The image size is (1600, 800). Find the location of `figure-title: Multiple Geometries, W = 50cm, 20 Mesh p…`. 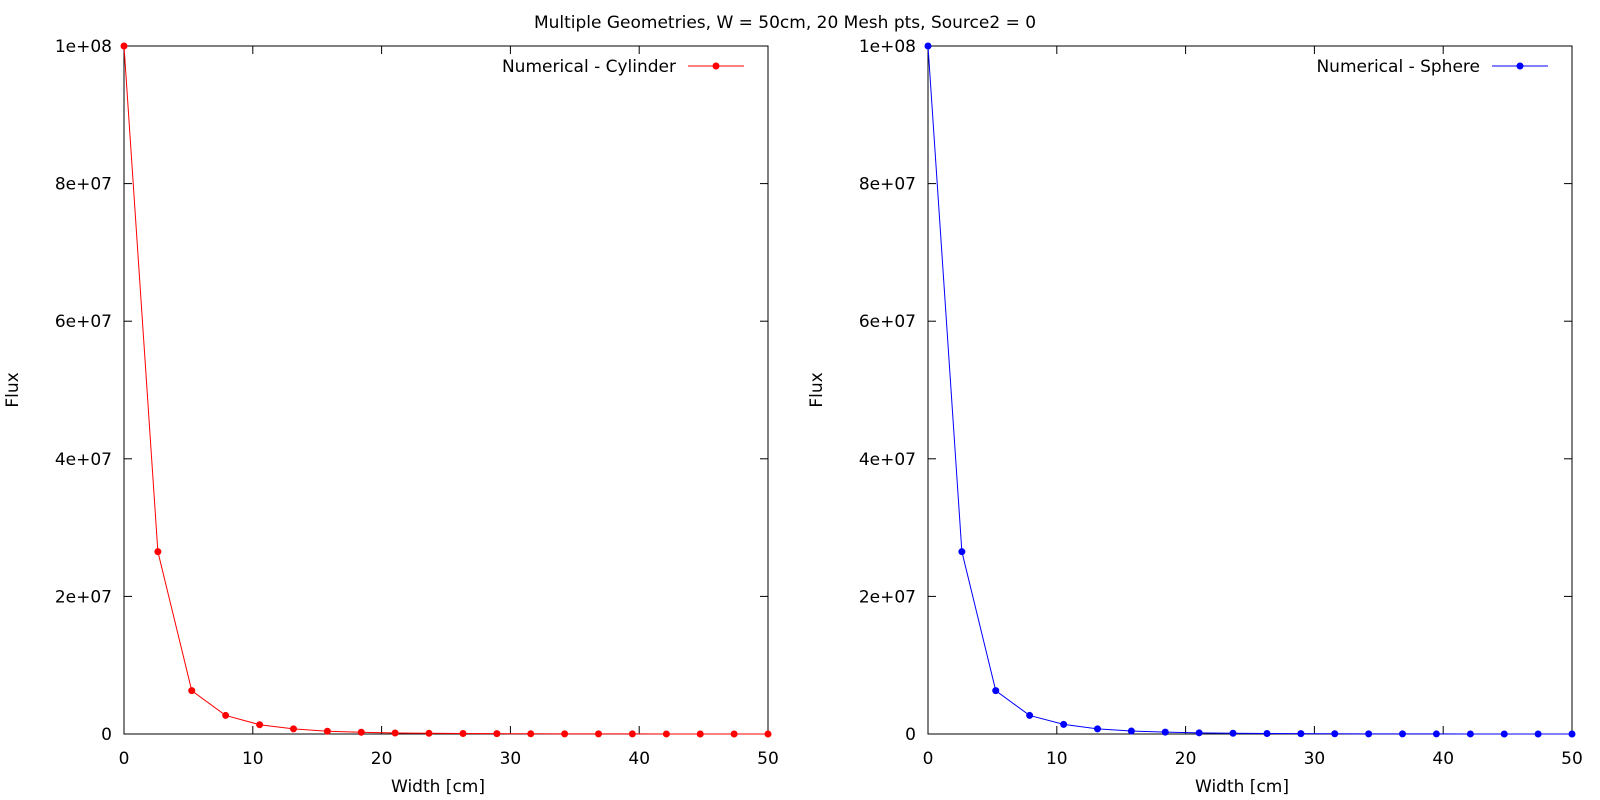

figure-title: Multiple Geometries, W = 50cm, 20 Mesh p… is located at coordinates (785, 23).